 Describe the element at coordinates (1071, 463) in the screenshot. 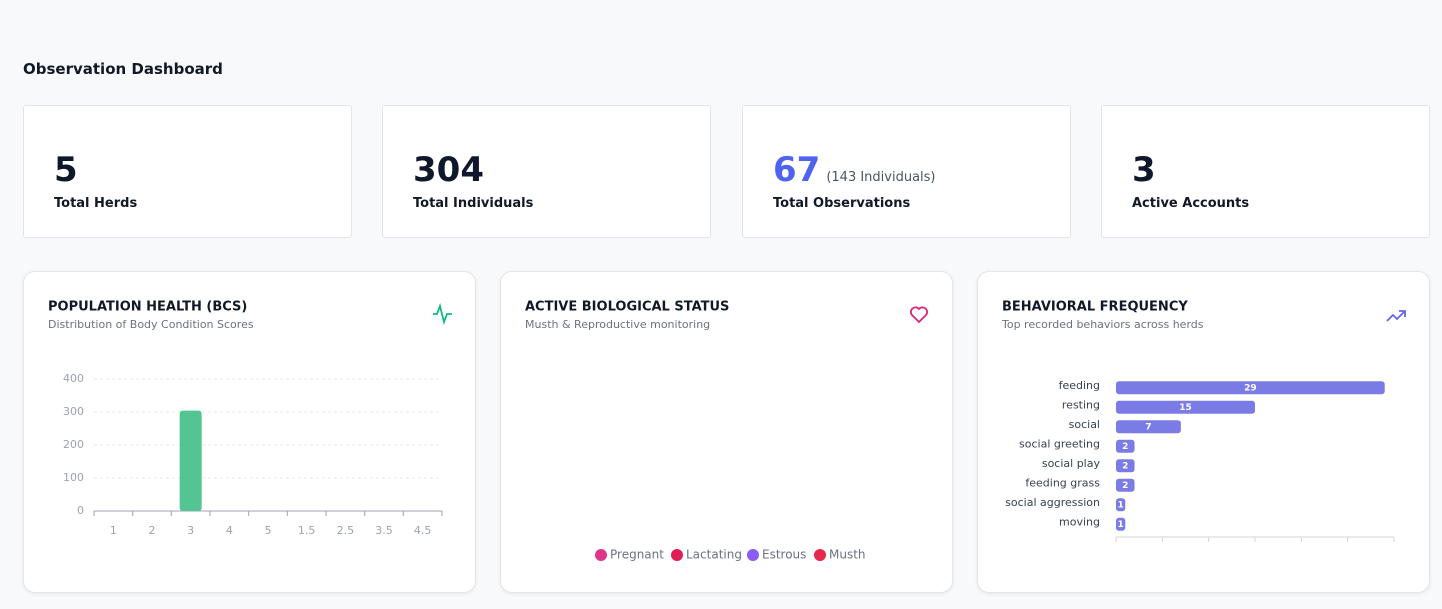

I see `y-tick-label: social play` at that location.